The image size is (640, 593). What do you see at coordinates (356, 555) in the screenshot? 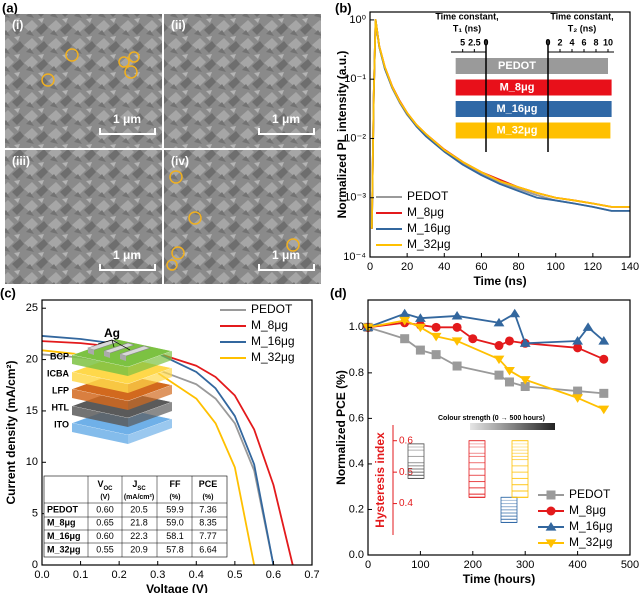
I see `y-tick-label: 0.0` at bounding box center [356, 555].